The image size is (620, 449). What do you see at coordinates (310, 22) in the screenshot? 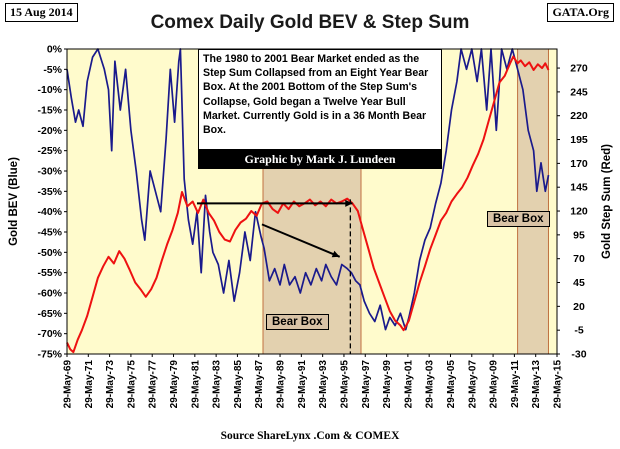
I see `chart-title: Comex Daily Gold BEV & Step Sum` at bounding box center [310, 22].